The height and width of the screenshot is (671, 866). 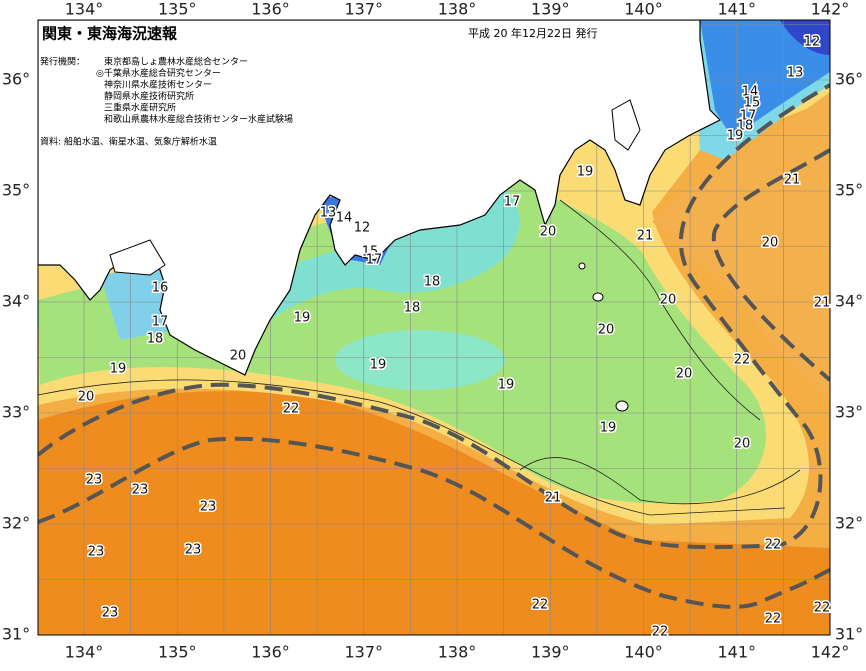 I want to click on issue-date: 平成 20 年12月22日 発行, so click(x=532, y=33).